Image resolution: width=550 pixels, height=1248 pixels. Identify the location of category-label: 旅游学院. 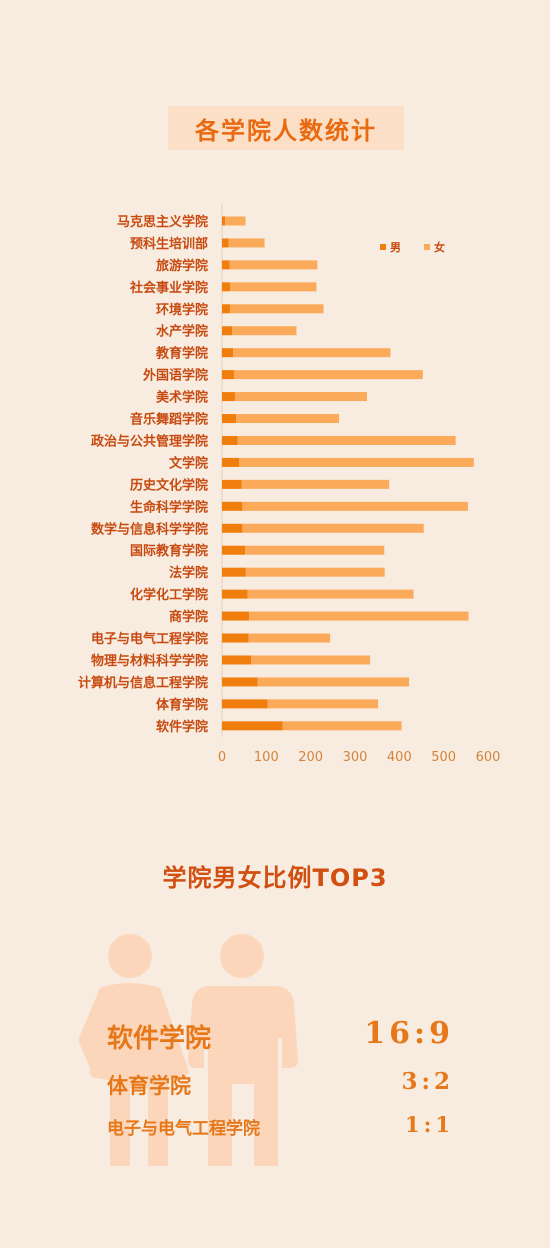
(182, 266).